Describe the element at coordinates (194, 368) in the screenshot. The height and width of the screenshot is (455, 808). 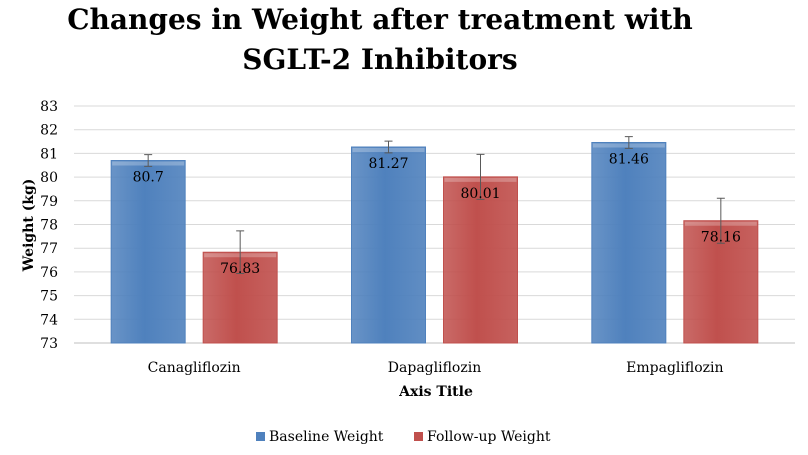
I see `x-tick-label: Canagliflozin` at that location.